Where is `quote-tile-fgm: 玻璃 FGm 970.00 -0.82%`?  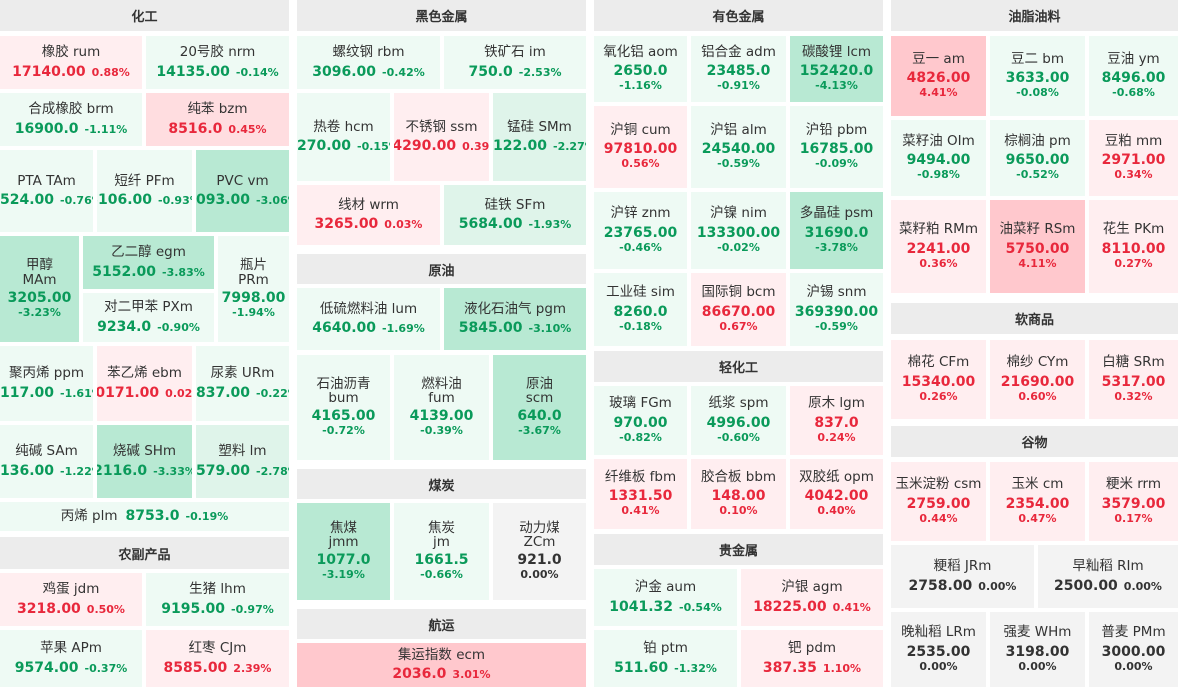
quote-tile-fgm: 玻璃 FGm 970.00 -0.82% is located at coordinates (640, 420).